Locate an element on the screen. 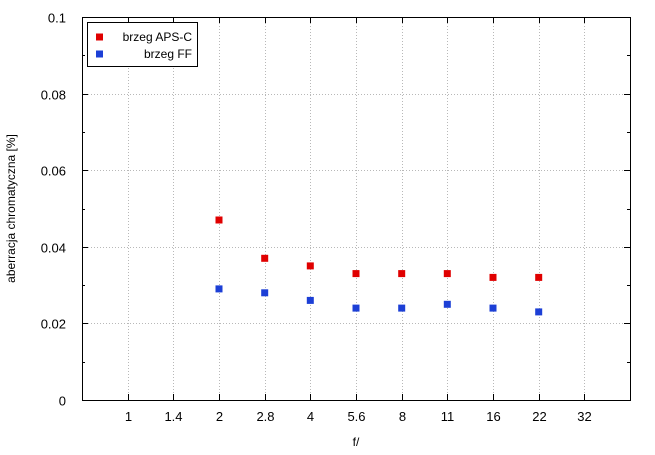 This screenshot has width=655, height=455. y-tick-label: 0.1 is located at coordinates (57, 18).